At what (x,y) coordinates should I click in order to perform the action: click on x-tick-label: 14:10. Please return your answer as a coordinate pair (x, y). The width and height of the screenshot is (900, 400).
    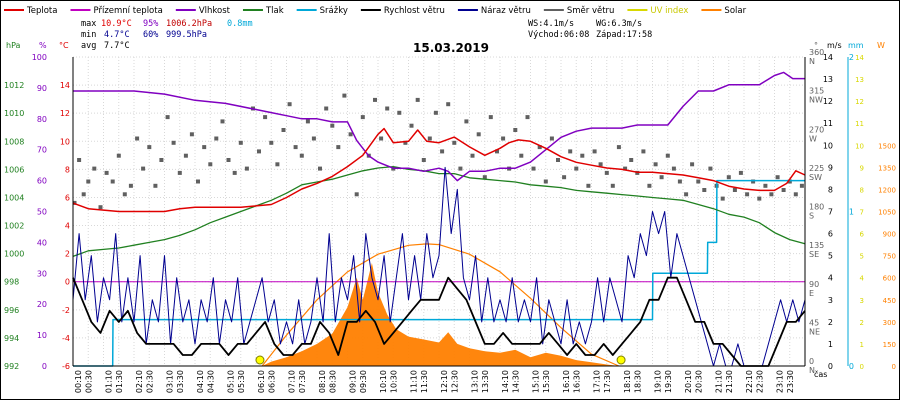
    Looking at the image, I should click on (505, 381).